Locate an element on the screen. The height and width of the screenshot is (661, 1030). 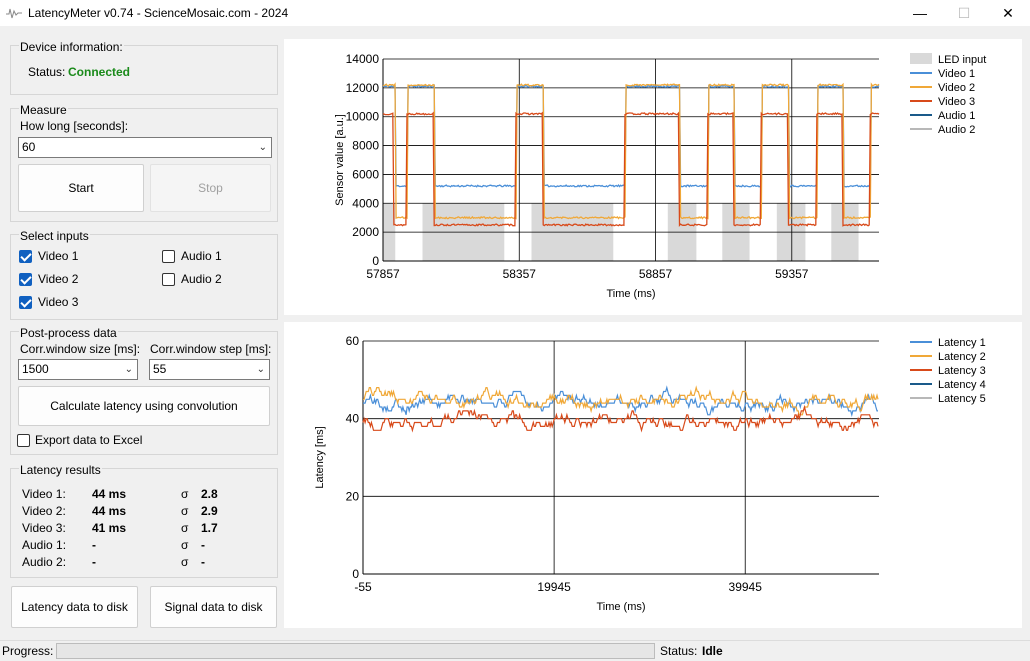
legend-label: Video 3 is located at coordinates (956, 102).